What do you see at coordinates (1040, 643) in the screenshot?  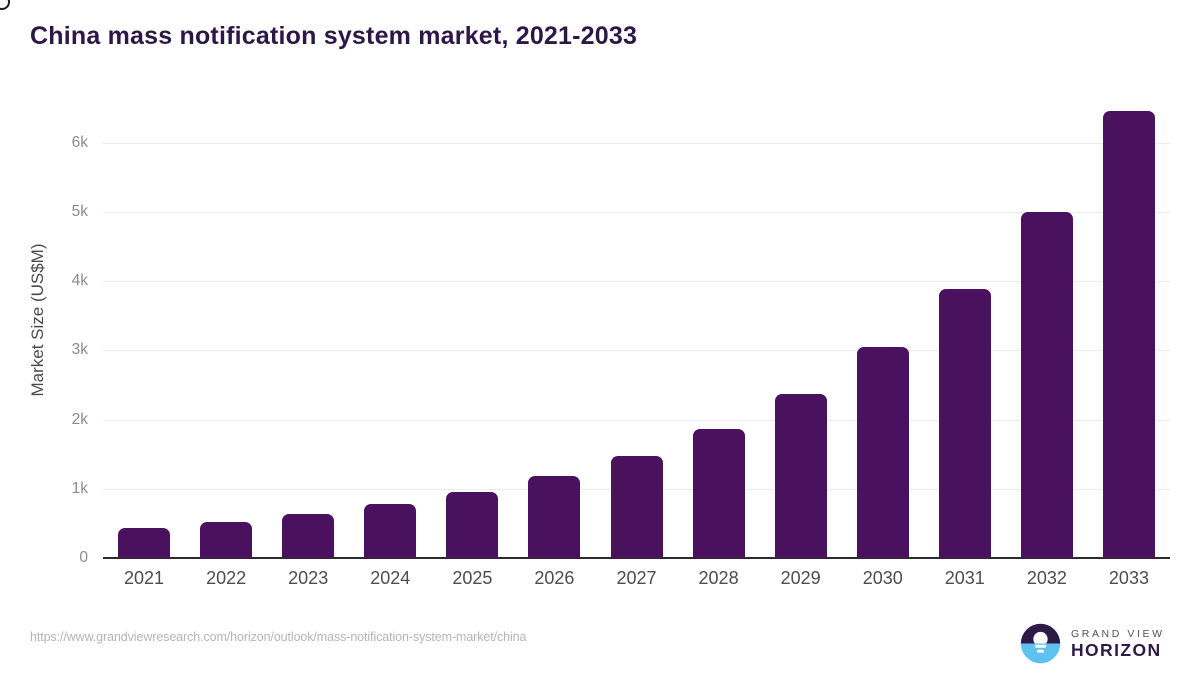 I see `horizon-logo-icon` at bounding box center [1040, 643].